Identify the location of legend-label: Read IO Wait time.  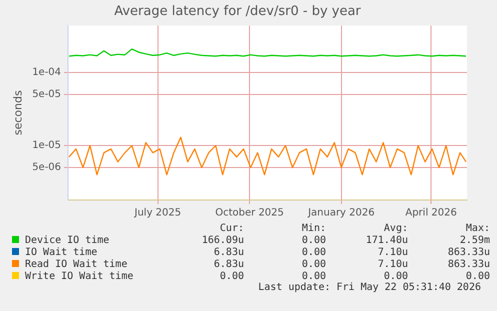
(76, 264).